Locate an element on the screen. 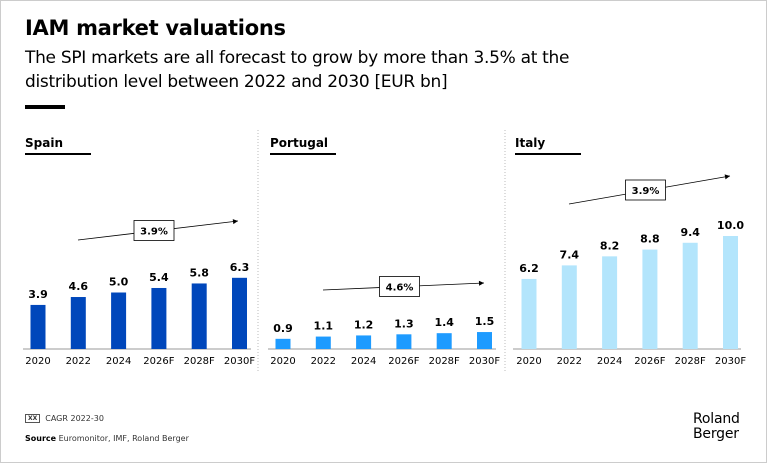  data-label: 0.9 is located at coordinates (283, 328).